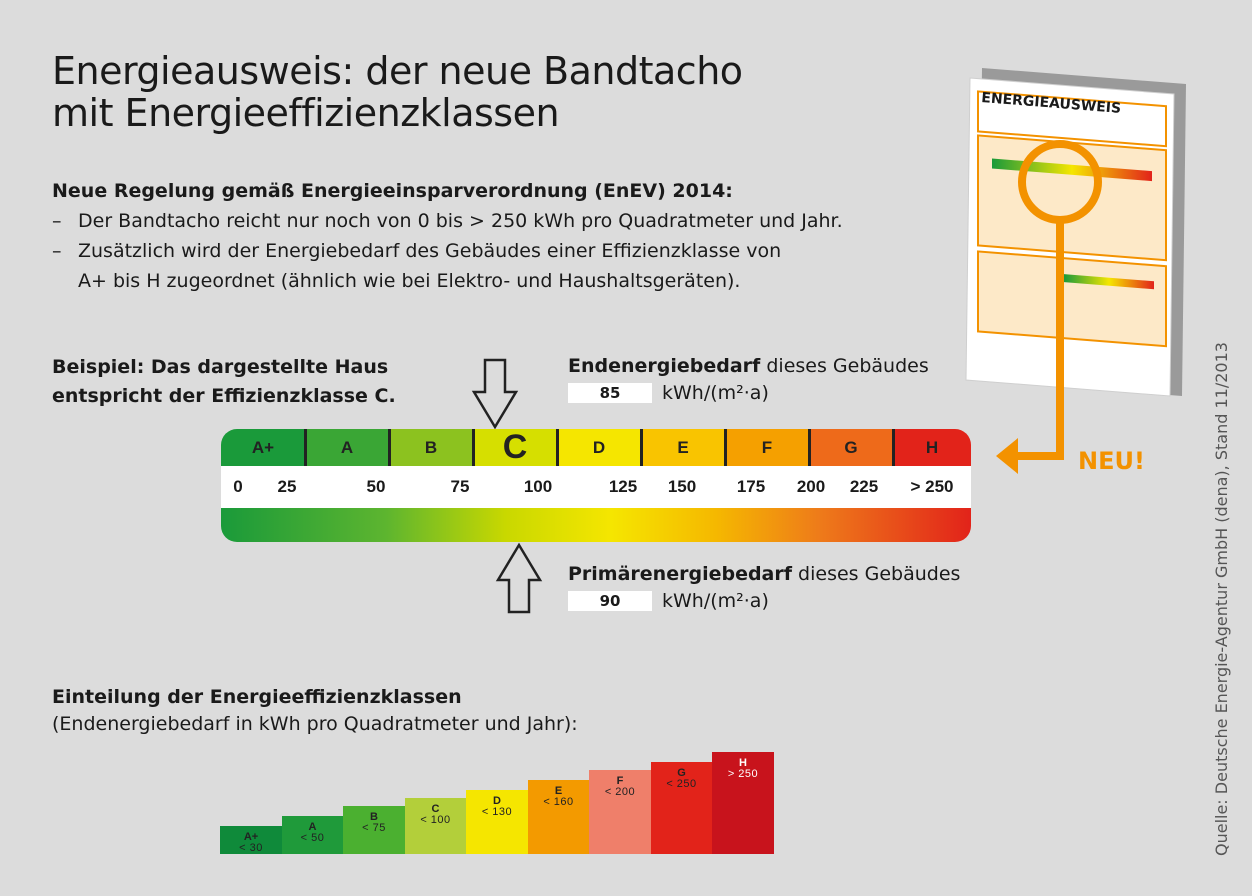  What do you see at coordinates (681, 784) in the screenshot?
I see `class-bar-limit: < 250` at bounding box center [681, 784].